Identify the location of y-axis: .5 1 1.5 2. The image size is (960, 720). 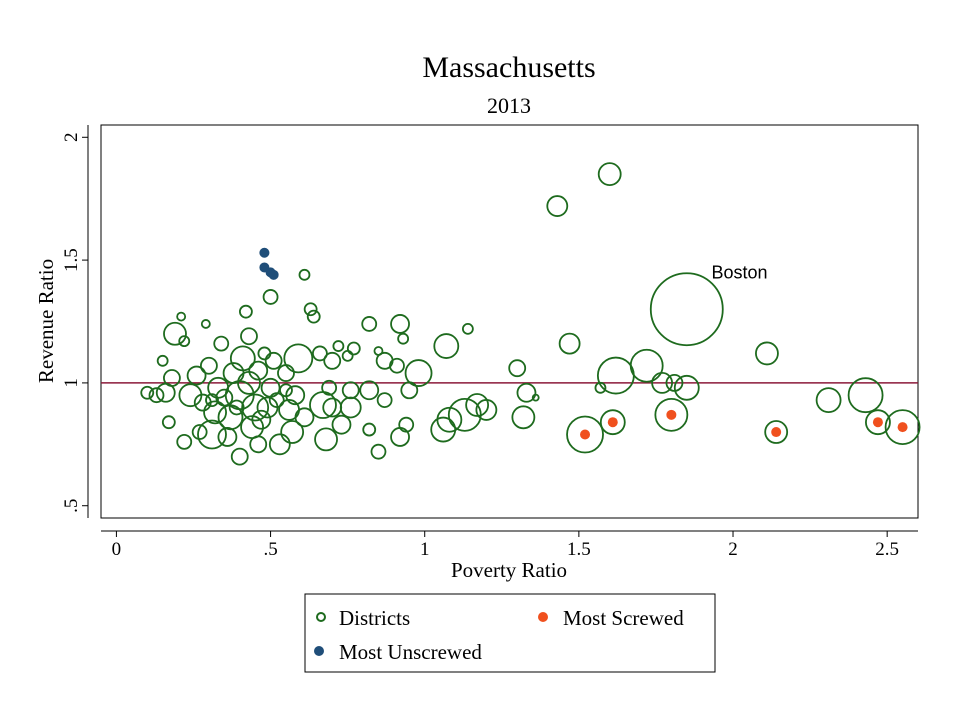
(75, 321).